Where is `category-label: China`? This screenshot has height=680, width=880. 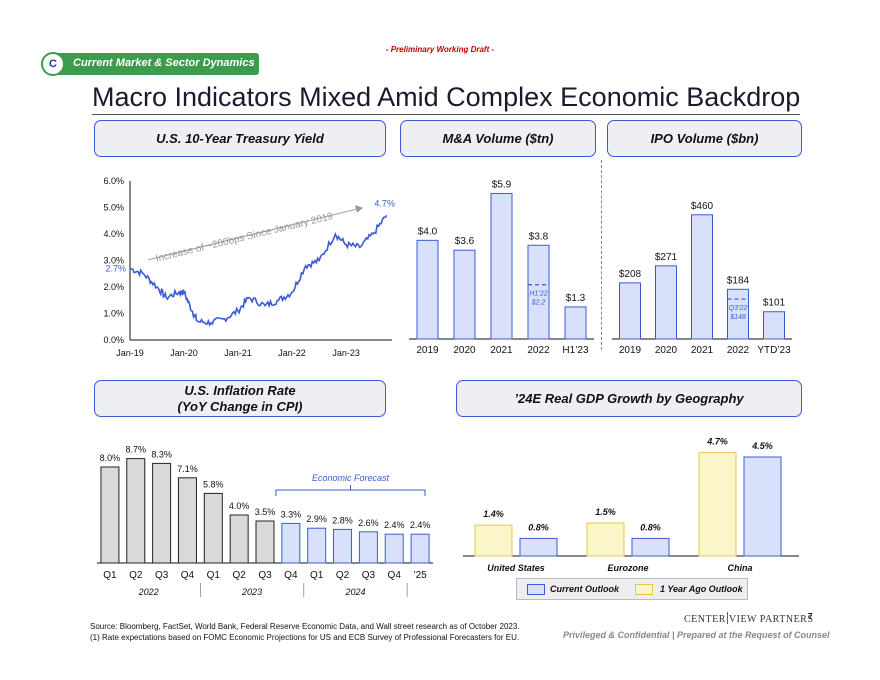 category-label: China is located at coordinates (739, 568).